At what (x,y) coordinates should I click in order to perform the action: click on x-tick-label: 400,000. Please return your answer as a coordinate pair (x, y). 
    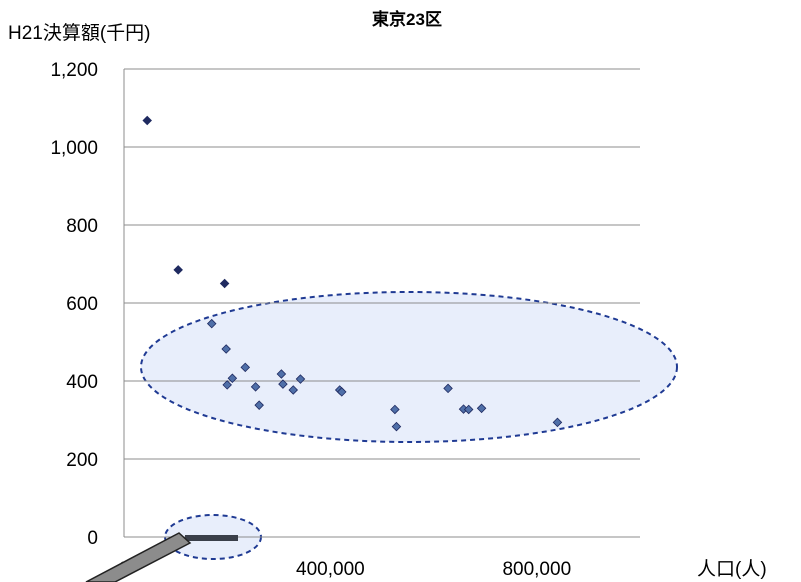
    Looking at the image, I should click on (330, 569).